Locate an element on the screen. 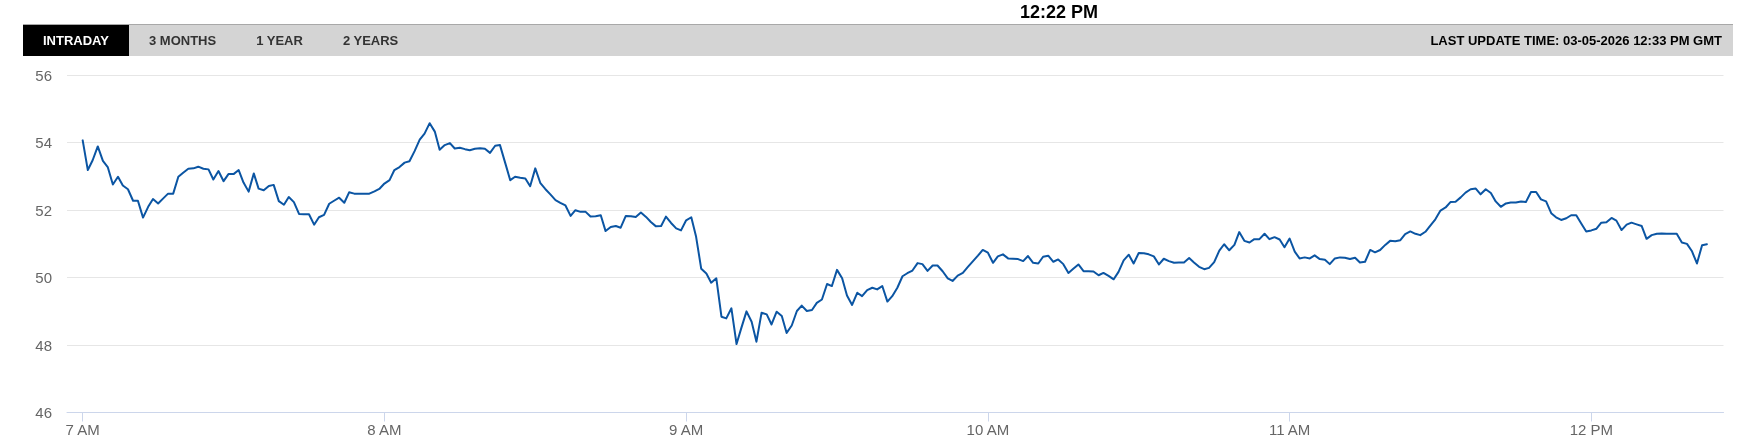 The image size is (1742, 443). x-tick-label: 12 PM is located at coordinates (1591, 429).